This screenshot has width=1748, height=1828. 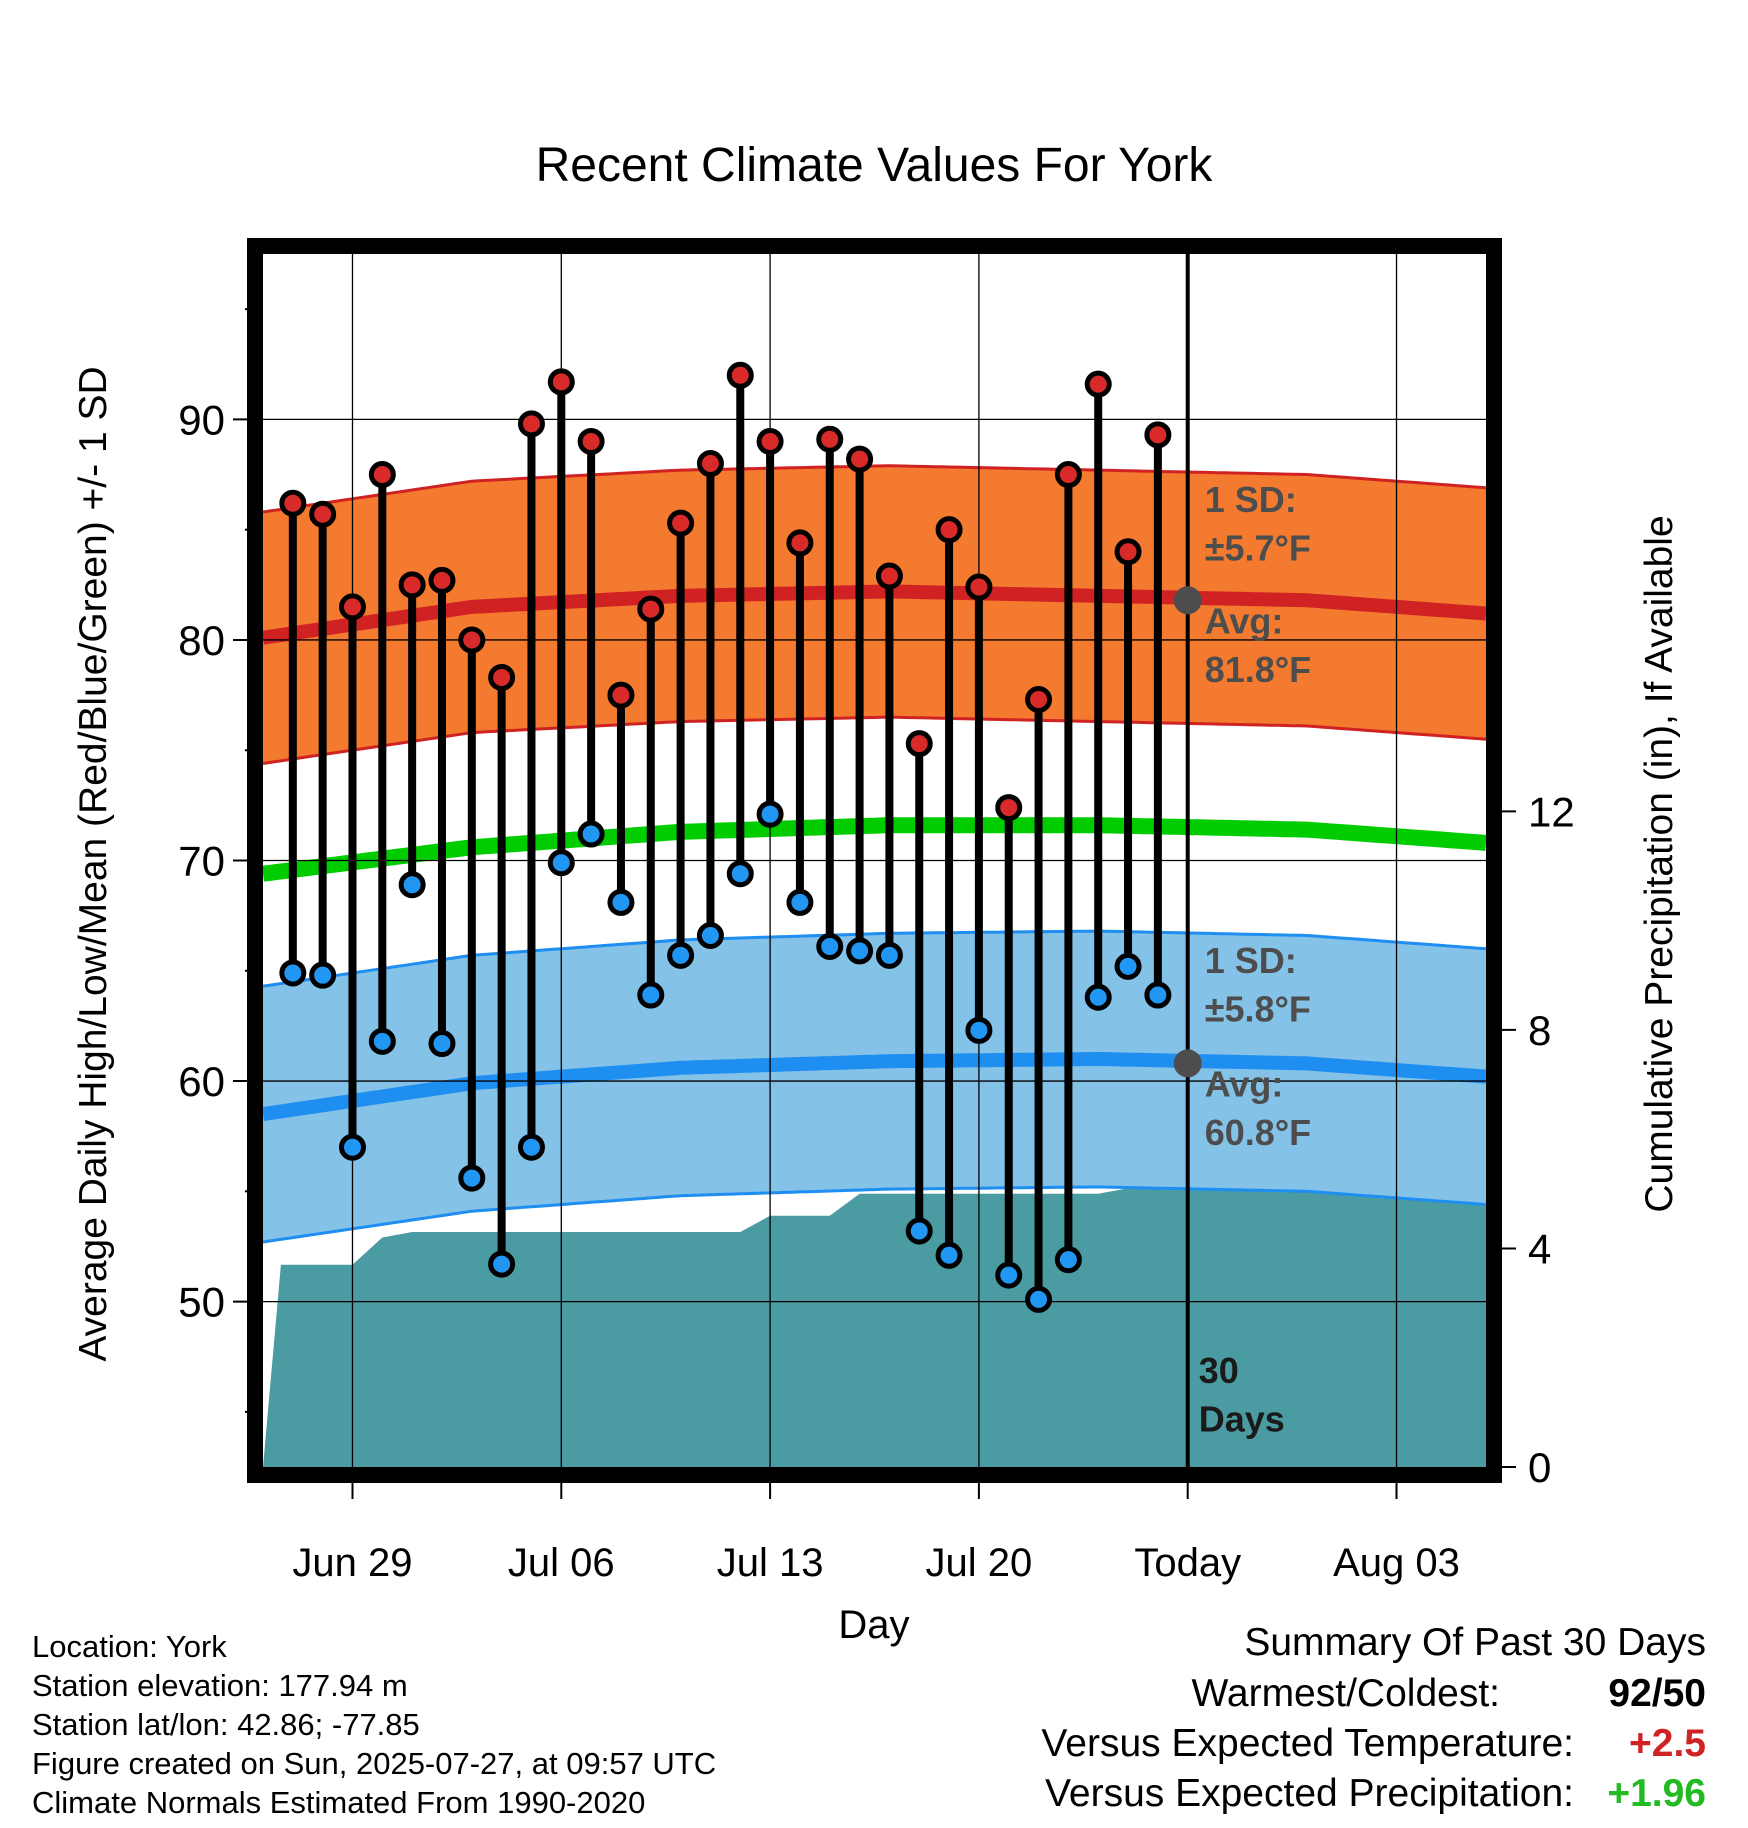 What do you see at coordinates (1219, 1370) in the screenshot?
I see `period-label-count: 30` at bounding box center [1219, 1370].